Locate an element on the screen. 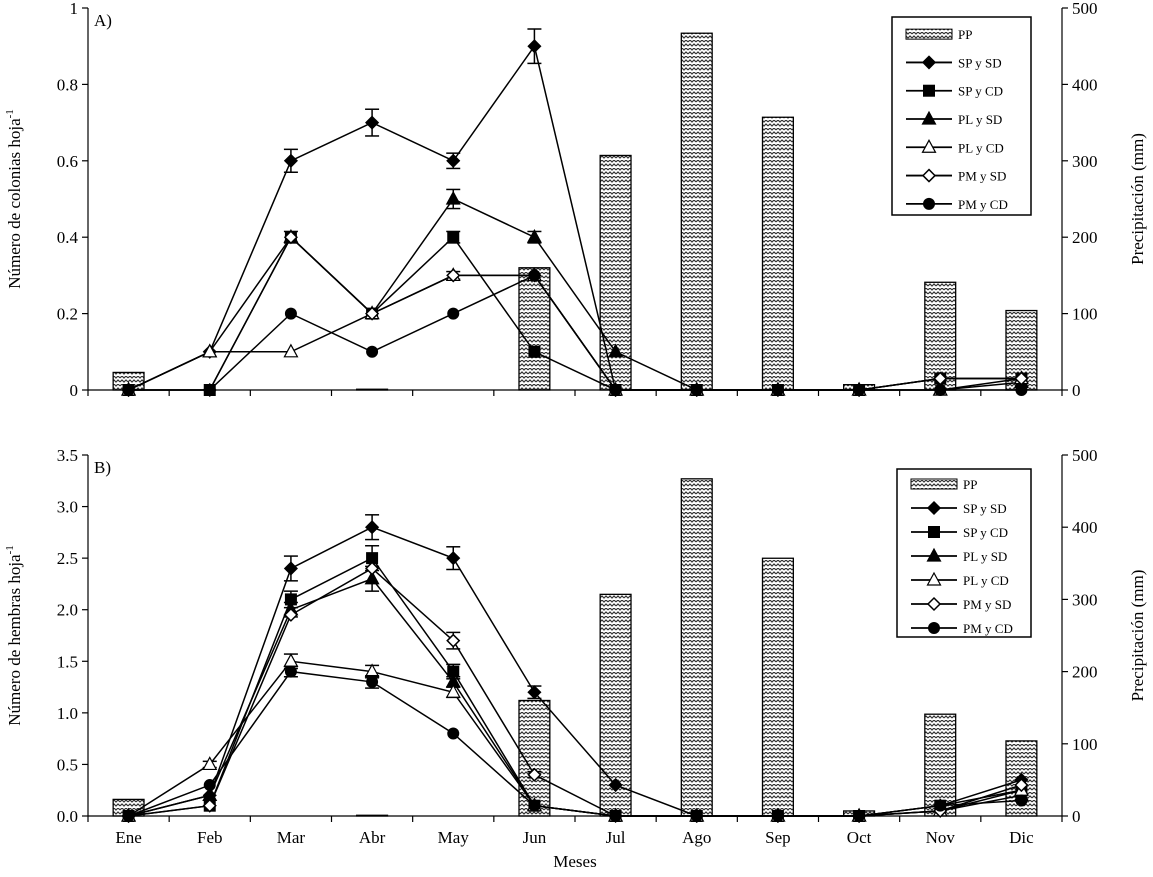 The width and height of the screenshot is (1153, 877). panel-a-series-0-point-4-shape is located at coordinates (453, 160).